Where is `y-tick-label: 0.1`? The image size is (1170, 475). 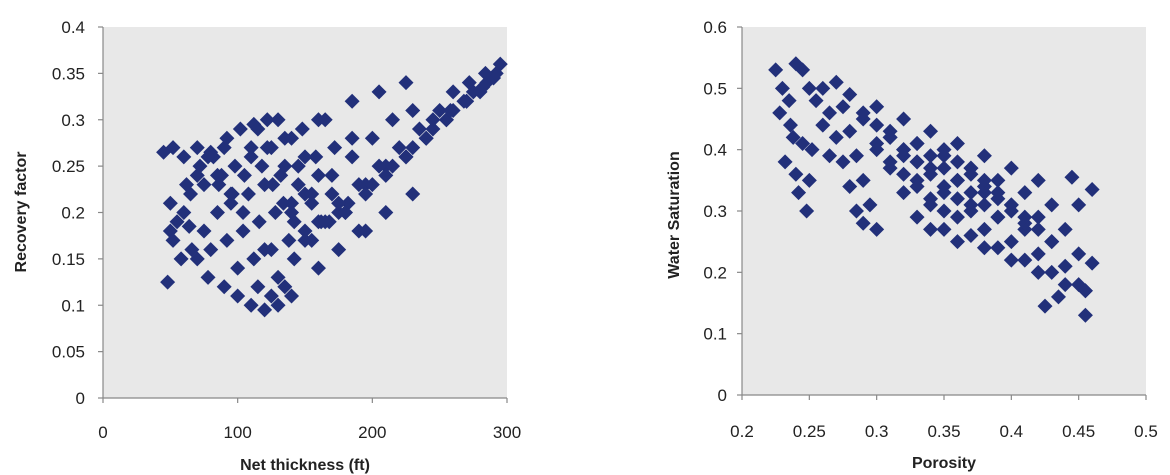
y-tick-label: 0.1 is located at coordinates (715, 334).